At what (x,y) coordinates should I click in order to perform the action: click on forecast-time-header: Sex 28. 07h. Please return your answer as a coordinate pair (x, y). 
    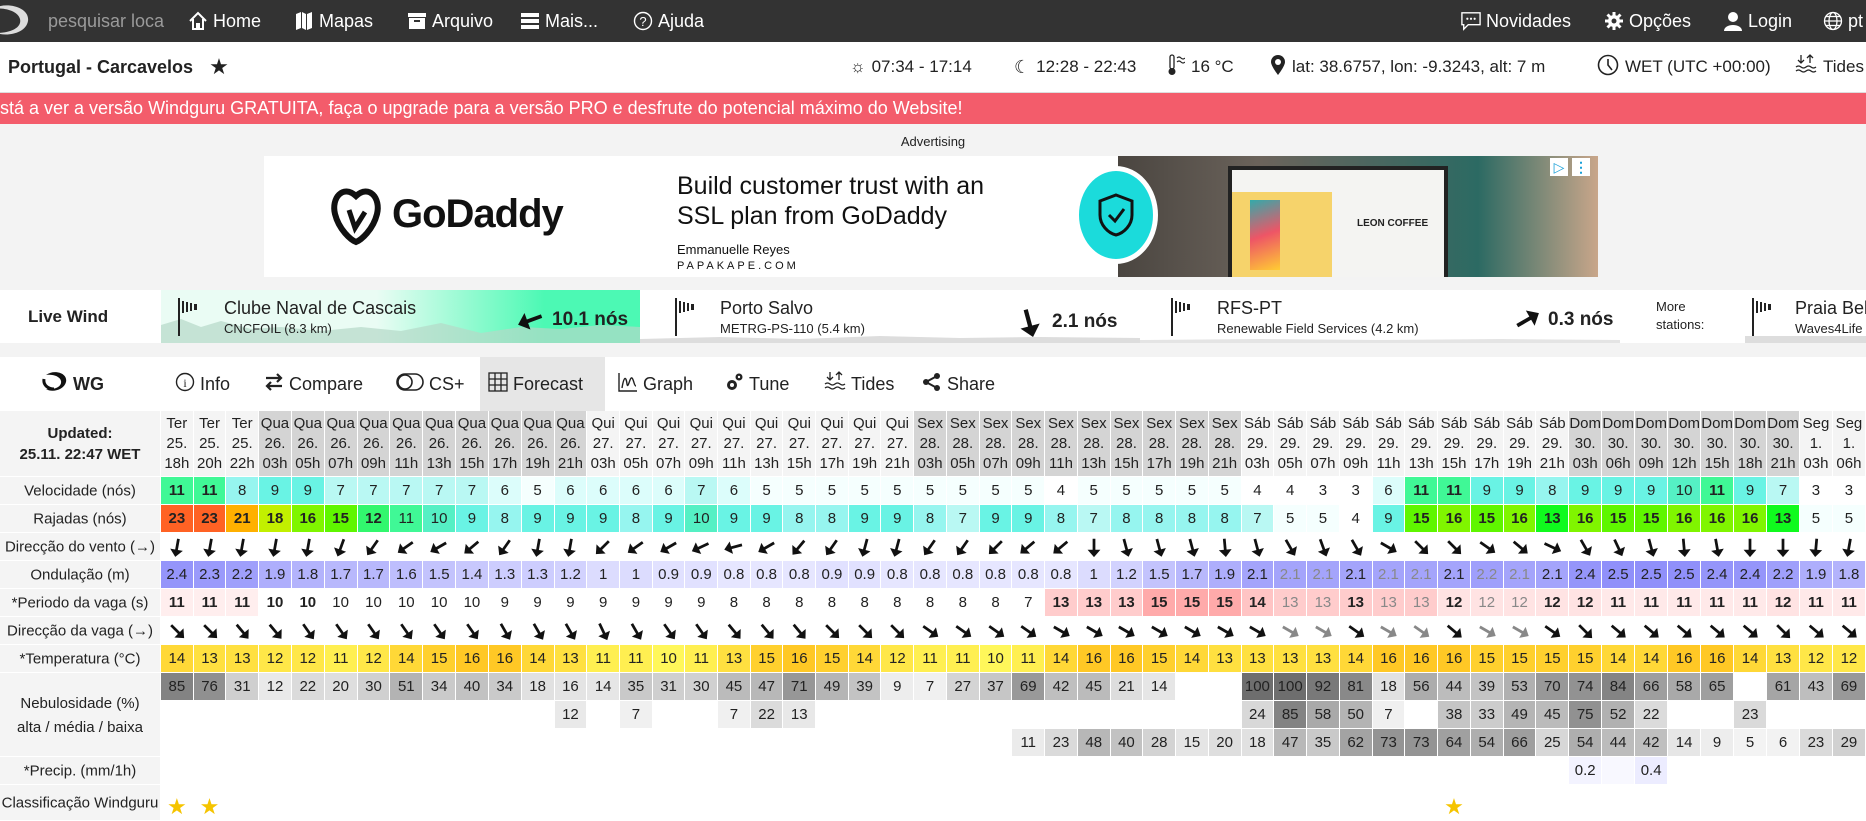
    Looking at the image, I should click on (996, 444).